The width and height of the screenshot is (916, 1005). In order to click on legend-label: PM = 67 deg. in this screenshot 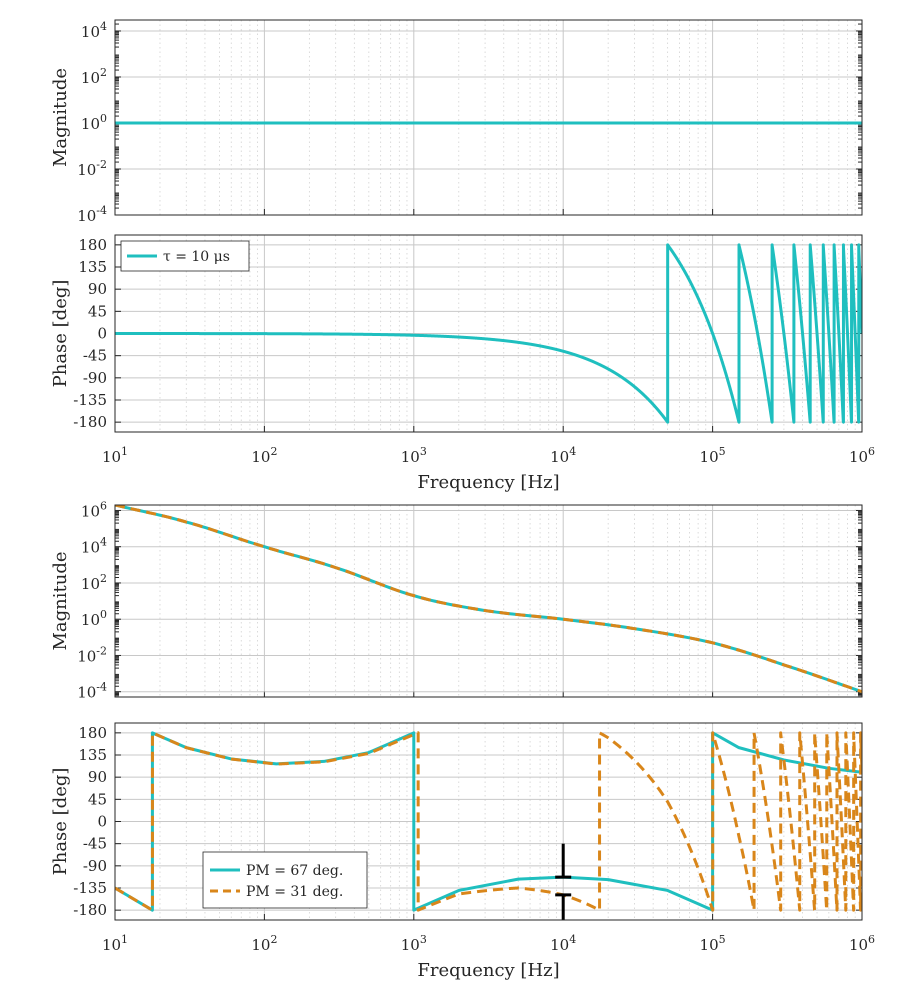, I will do `click(294, 871)`.